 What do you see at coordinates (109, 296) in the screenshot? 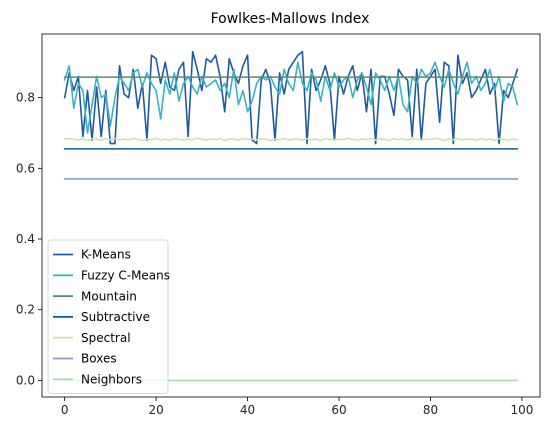
I see `legend-label: Mountain` at bounding box center [109, 296].